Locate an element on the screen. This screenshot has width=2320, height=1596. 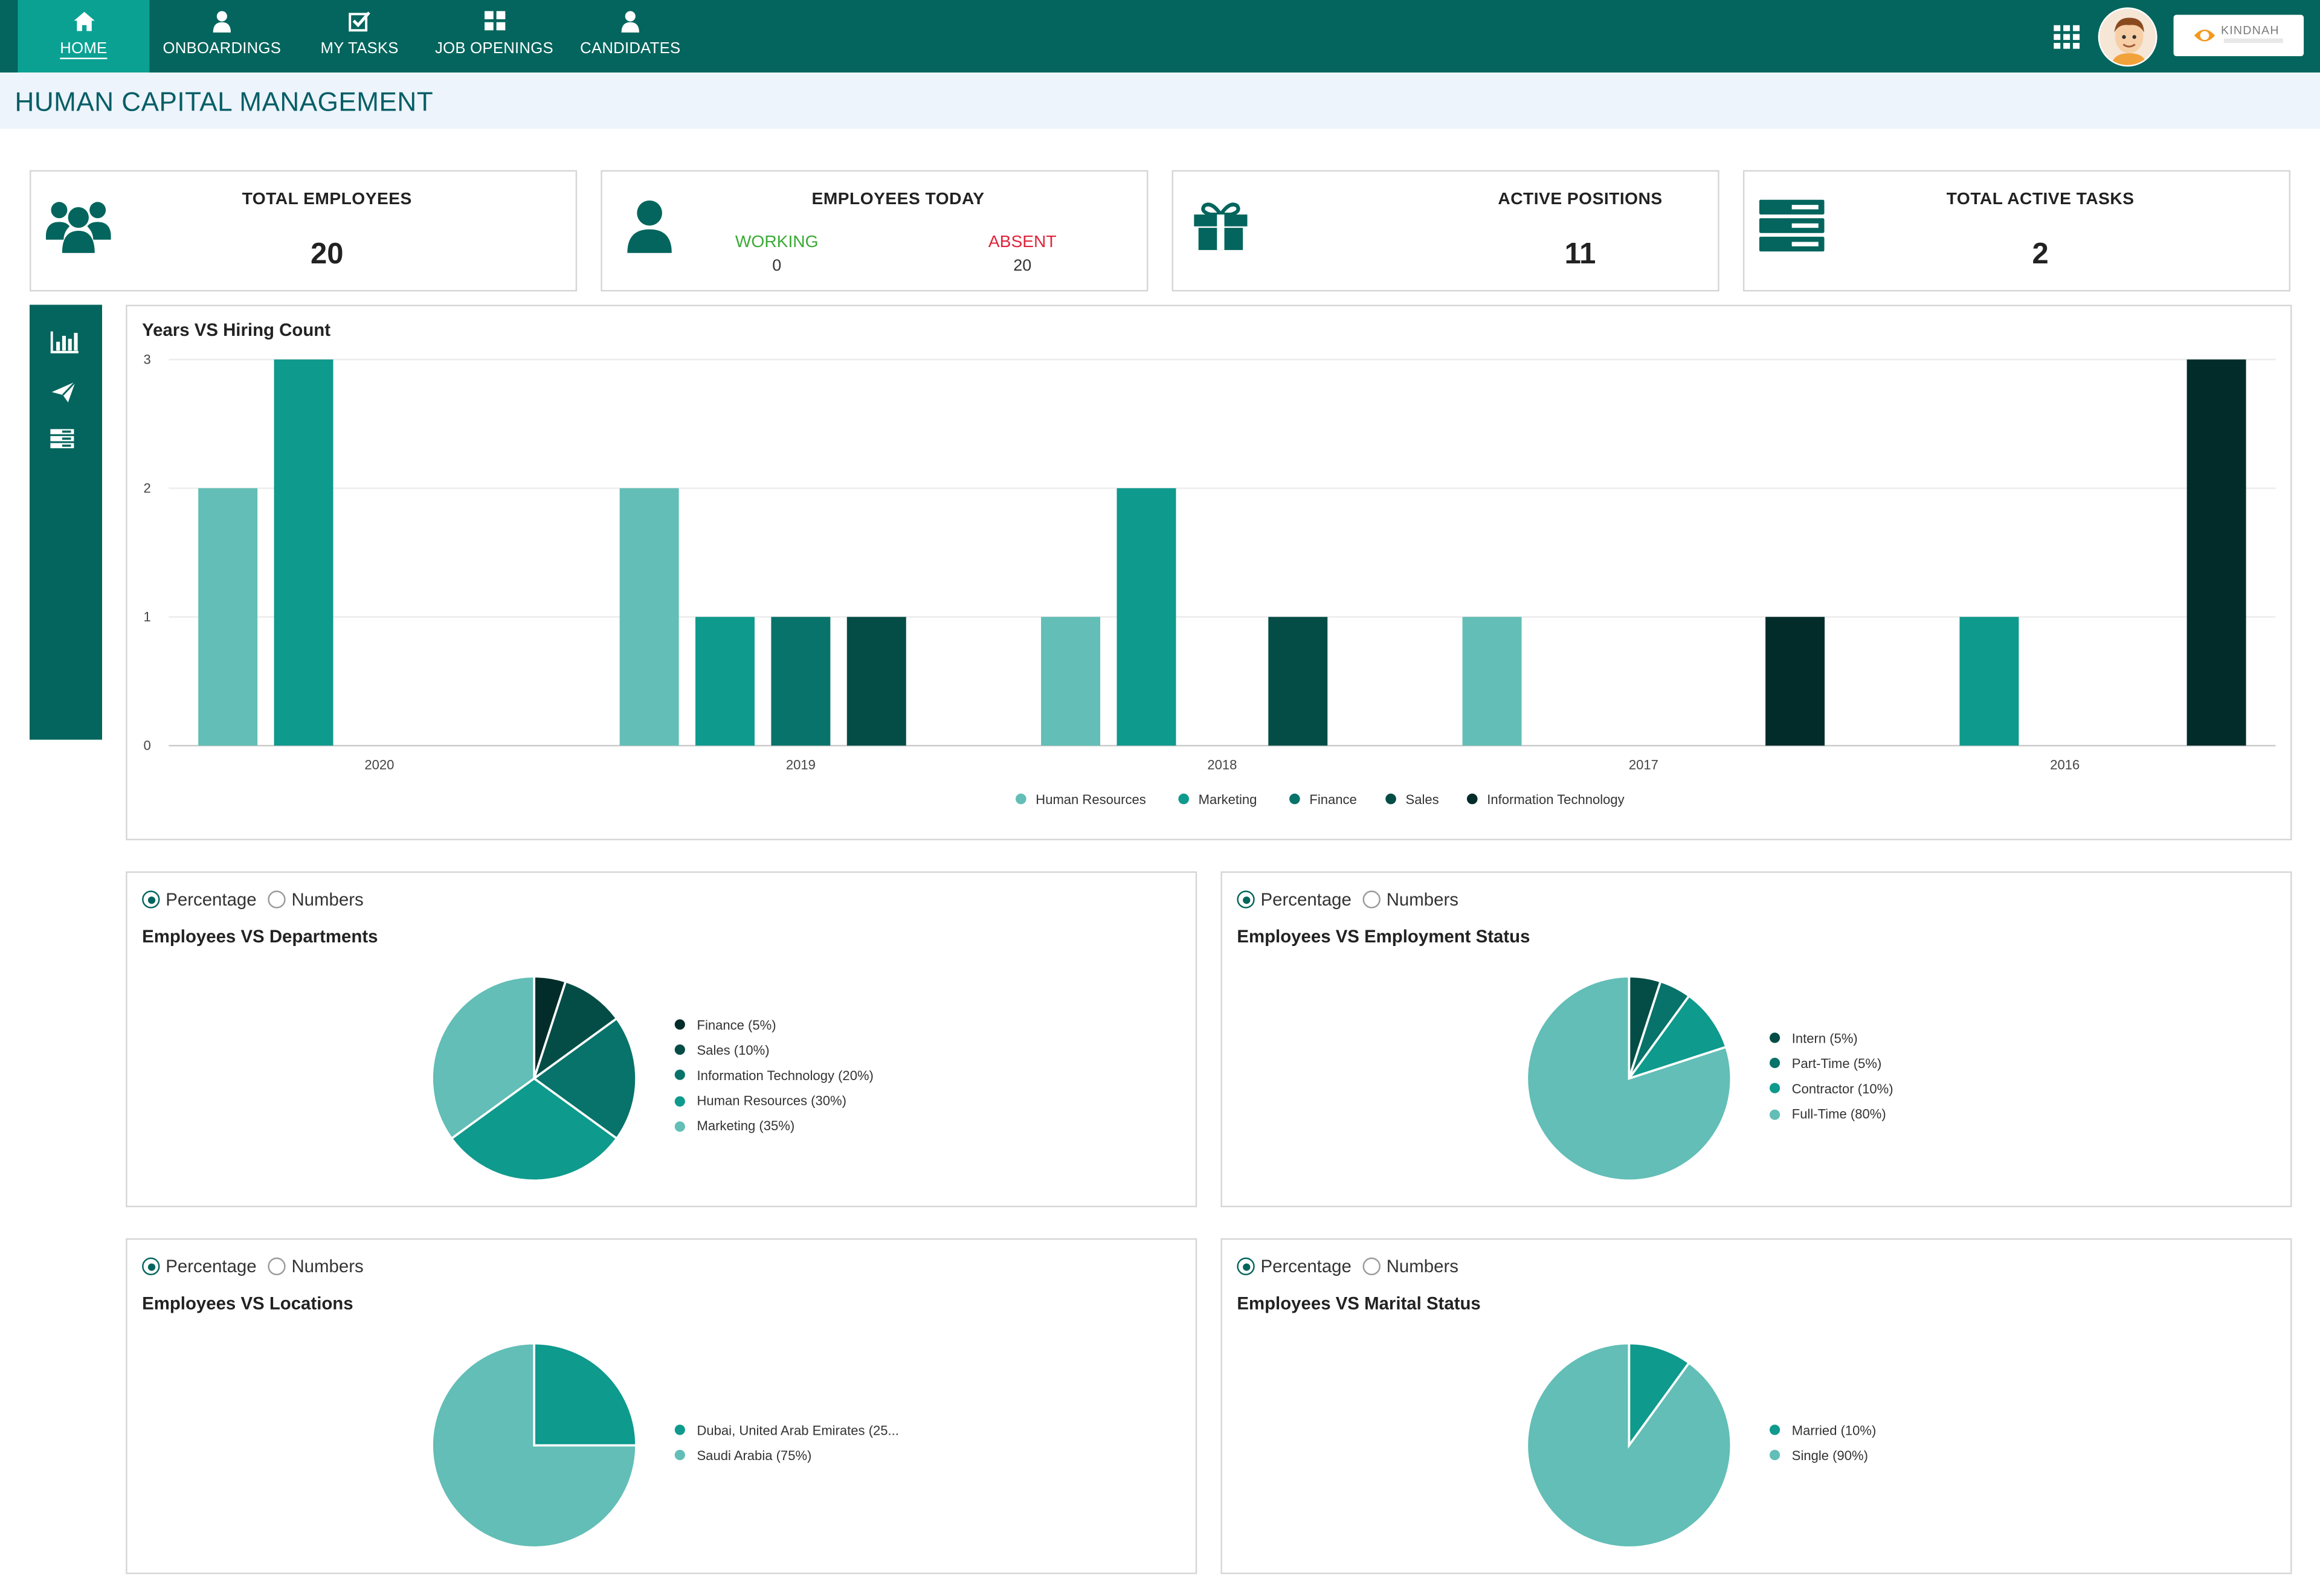
departments-pie-chart is located at coordinates (534, 1078).